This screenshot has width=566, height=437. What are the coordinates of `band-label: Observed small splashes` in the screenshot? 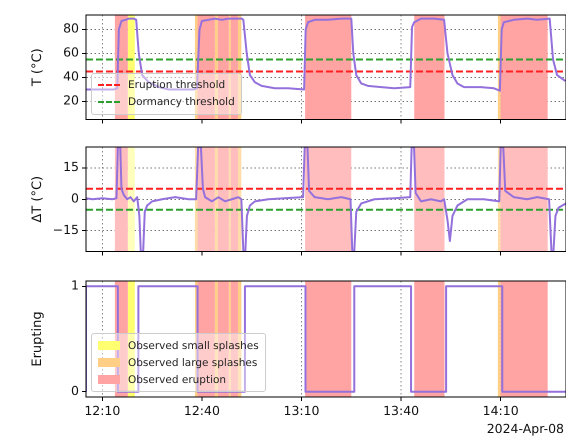 It's located at (193, 346).